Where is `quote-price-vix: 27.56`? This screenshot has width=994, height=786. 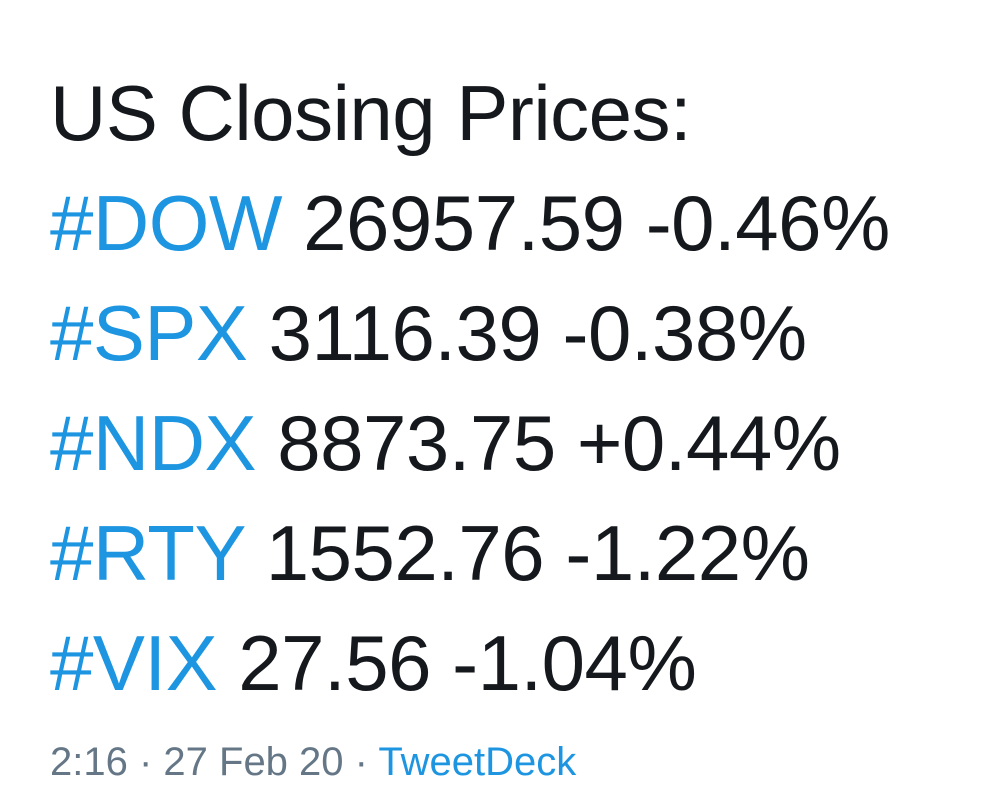 quote-price-vix: 27.56 is located at coordinates (334, 663).